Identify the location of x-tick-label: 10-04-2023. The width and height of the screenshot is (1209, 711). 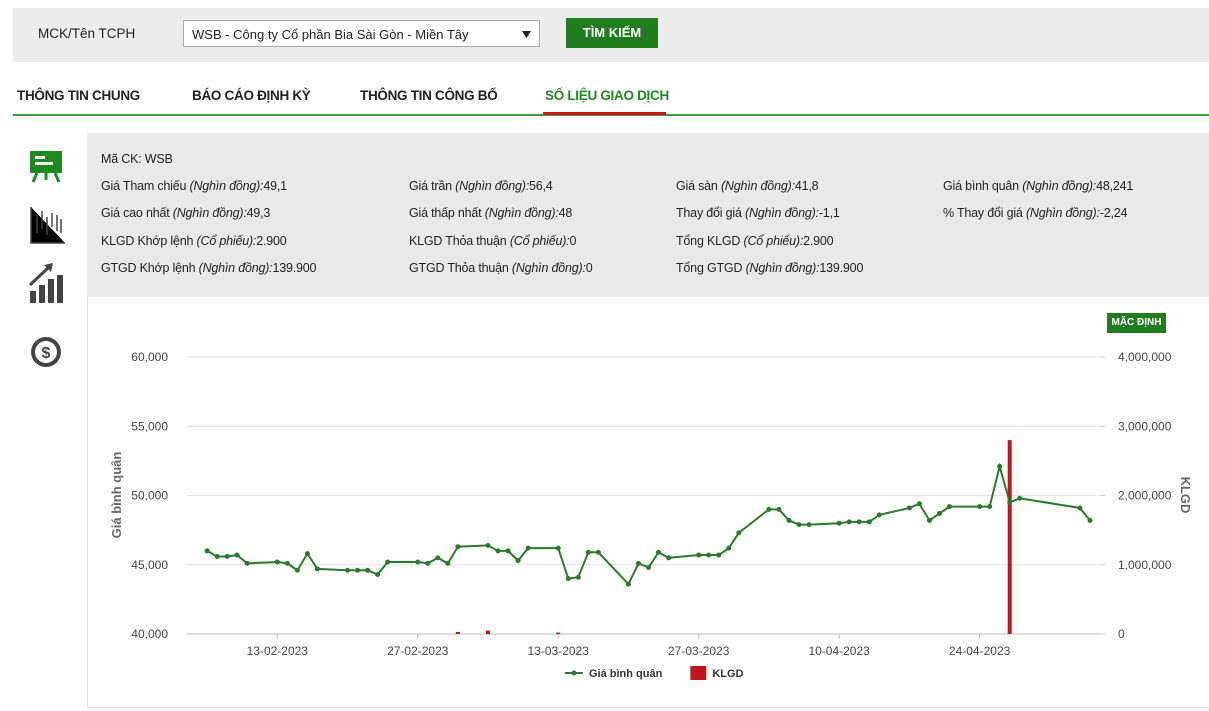
(839, 651).